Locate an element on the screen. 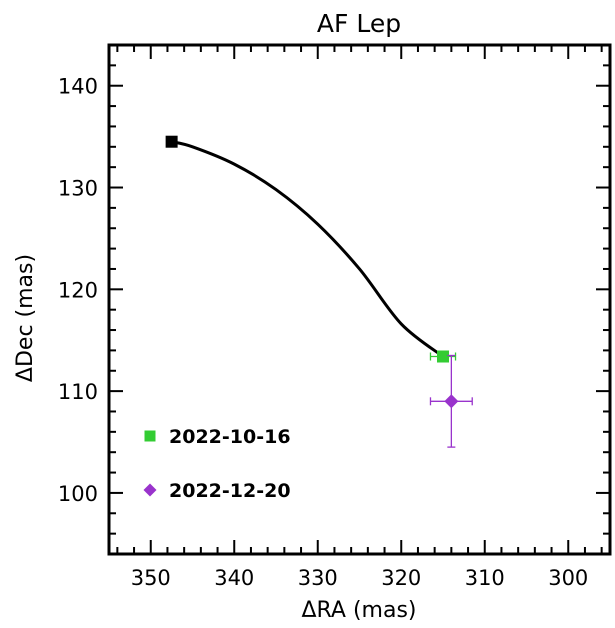 The image size is (615, 628). x-tick-label: 300 is located at coordinates (568, 578).